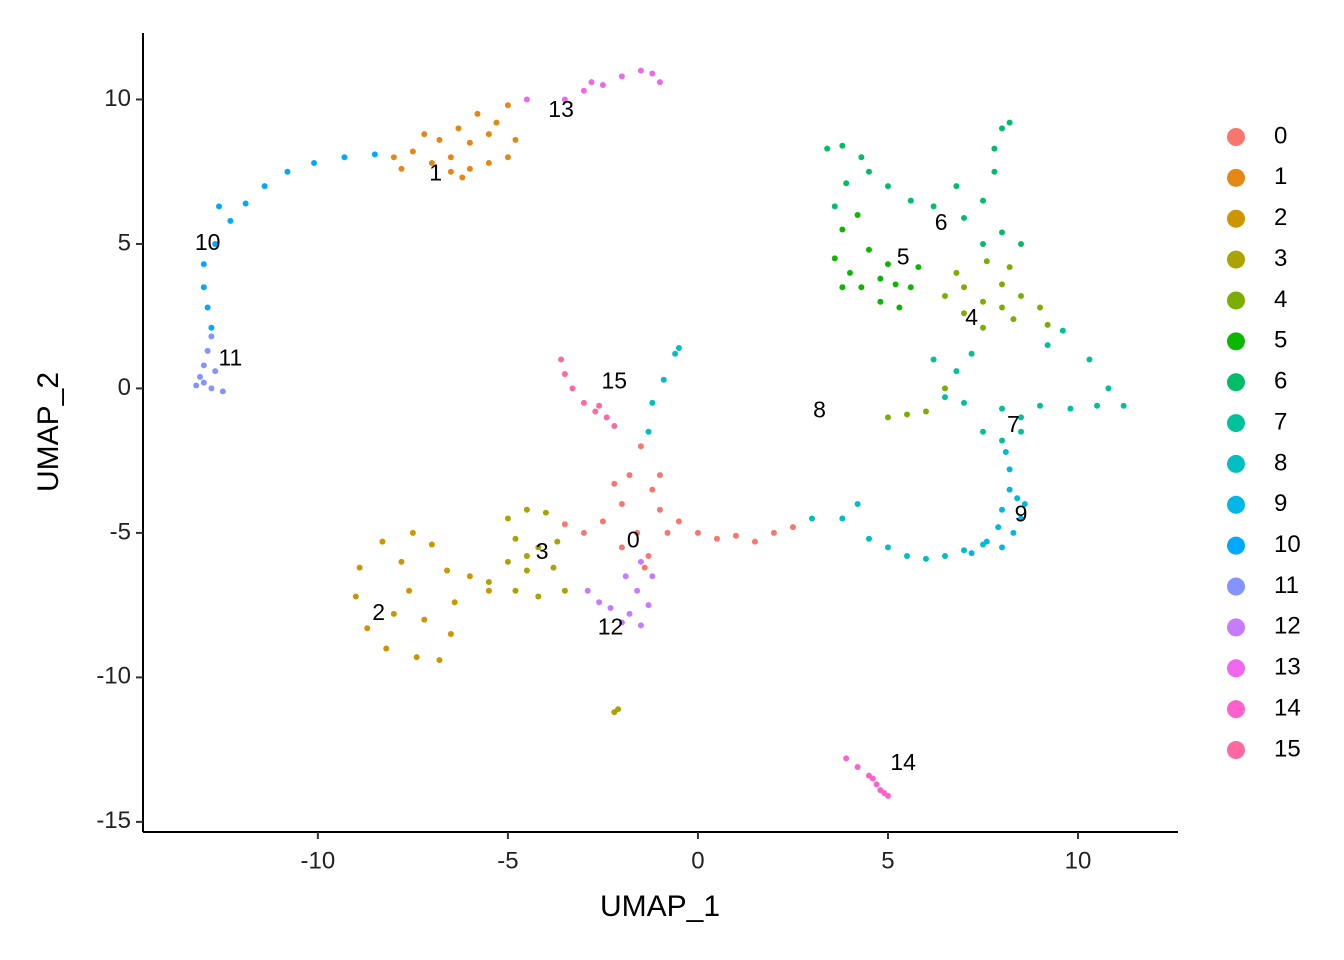 Image resolution: width=1344 pixels, height=960 pixels. What do you see at coordinates (1287, 626) in the screenshot?
I see `legend-label: 12` at bounding box center [1287, 626].